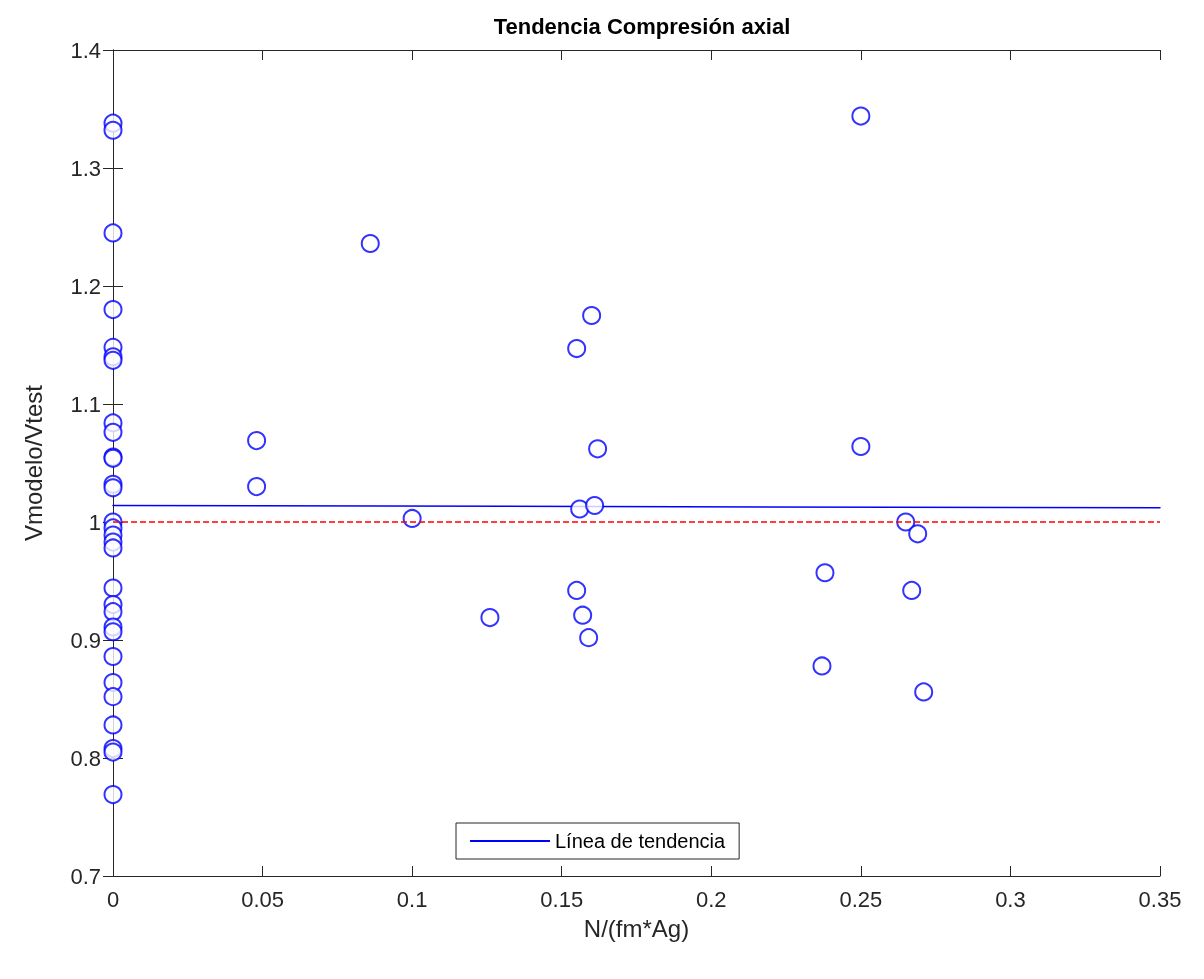 The width and height of the screenshot is (1204, 979). I want to click on y-tick-label: 1.2, so click(85, 286).